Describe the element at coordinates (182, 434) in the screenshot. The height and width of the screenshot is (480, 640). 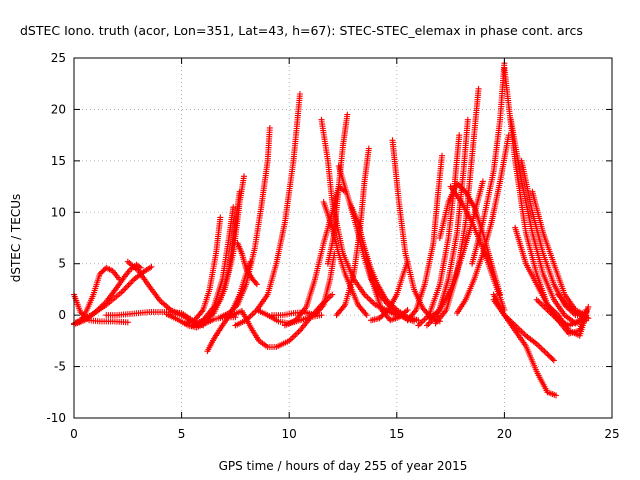
I see `x-tick-label: 5` at that location.